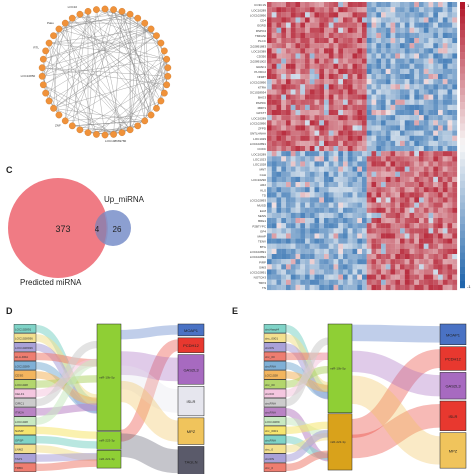  What do you see at coordinates (149, 389) in the screenshot?
I see `sankey-flow-target` at bounding box center [149, 389].